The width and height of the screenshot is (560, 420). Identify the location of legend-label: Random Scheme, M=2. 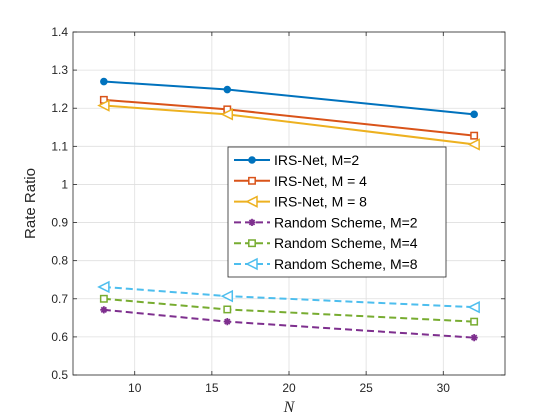
(346, 222).